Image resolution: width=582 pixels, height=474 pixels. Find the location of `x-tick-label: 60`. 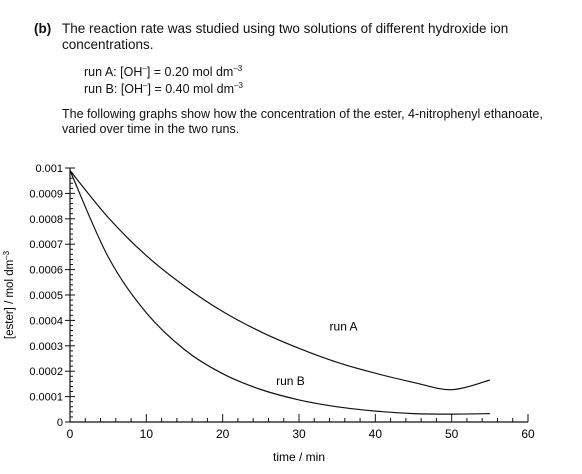

x-tick-label: 60 is located at coordinates (528, 434).